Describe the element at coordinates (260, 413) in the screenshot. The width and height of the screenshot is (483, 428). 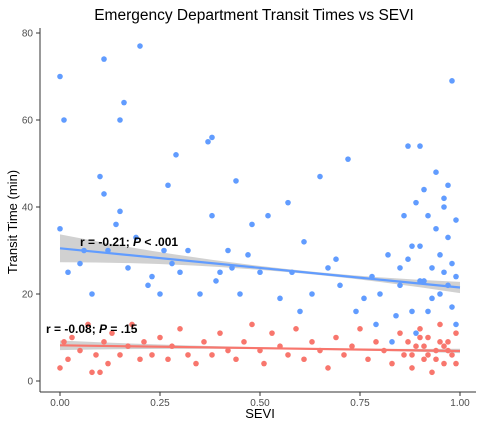
I see `x-axis-title: SEVI` at that location.